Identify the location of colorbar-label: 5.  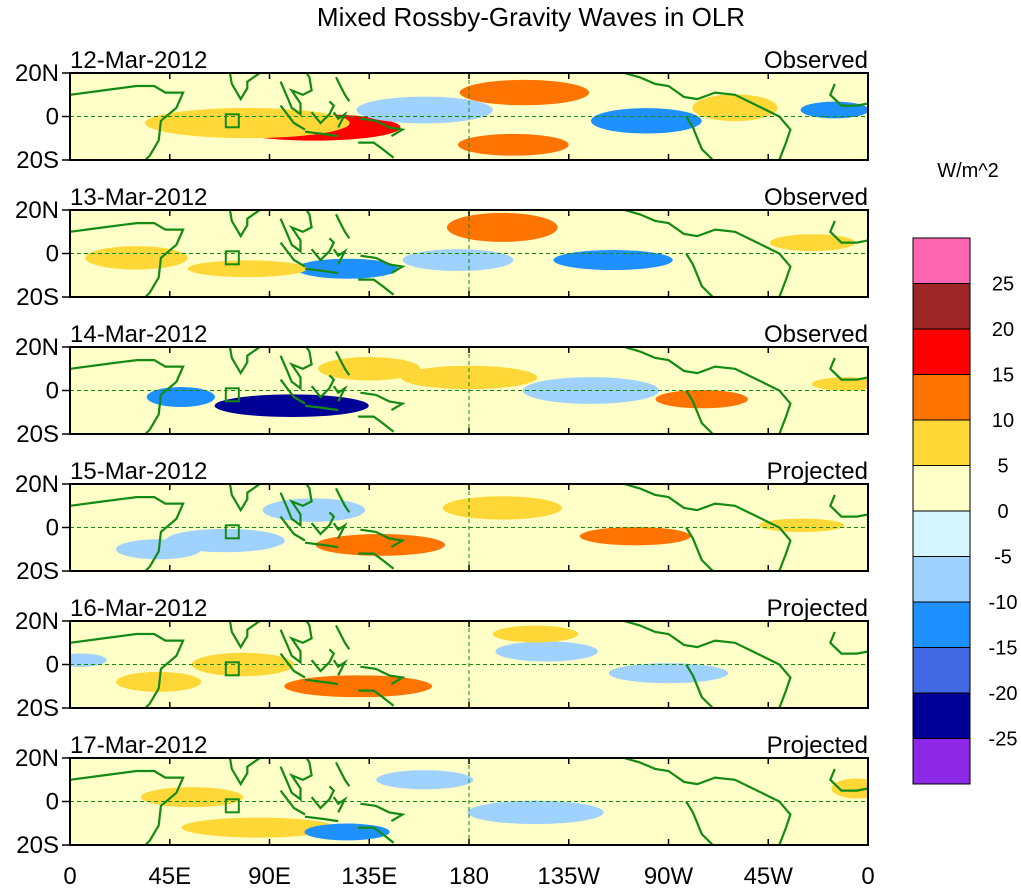
(1002, 467).